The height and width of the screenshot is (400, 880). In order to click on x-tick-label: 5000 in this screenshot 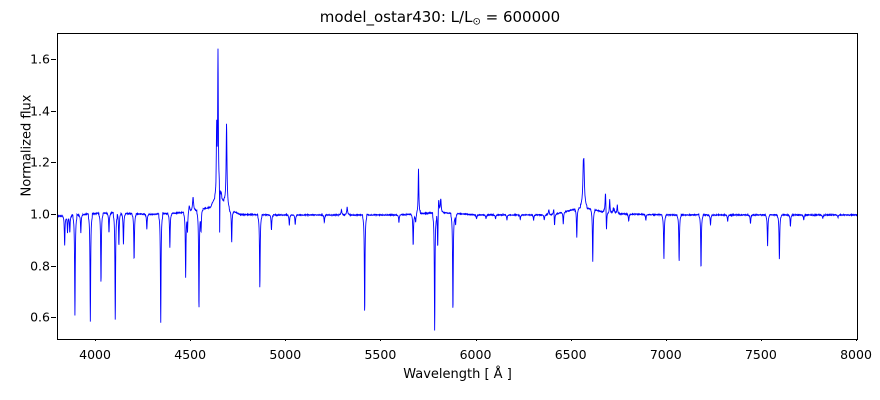, I will do `click(285, 354)`.